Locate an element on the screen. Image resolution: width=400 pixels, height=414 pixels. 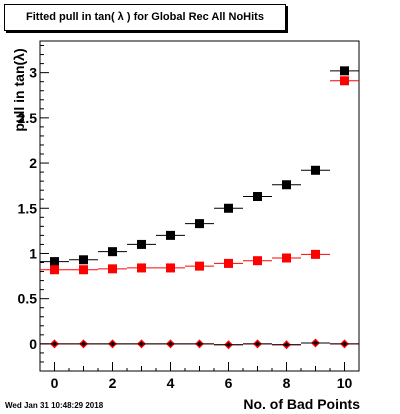
timestamp-footer: Wed Jan 31 10:48:29 2018 is located at coordinates (54, 405).